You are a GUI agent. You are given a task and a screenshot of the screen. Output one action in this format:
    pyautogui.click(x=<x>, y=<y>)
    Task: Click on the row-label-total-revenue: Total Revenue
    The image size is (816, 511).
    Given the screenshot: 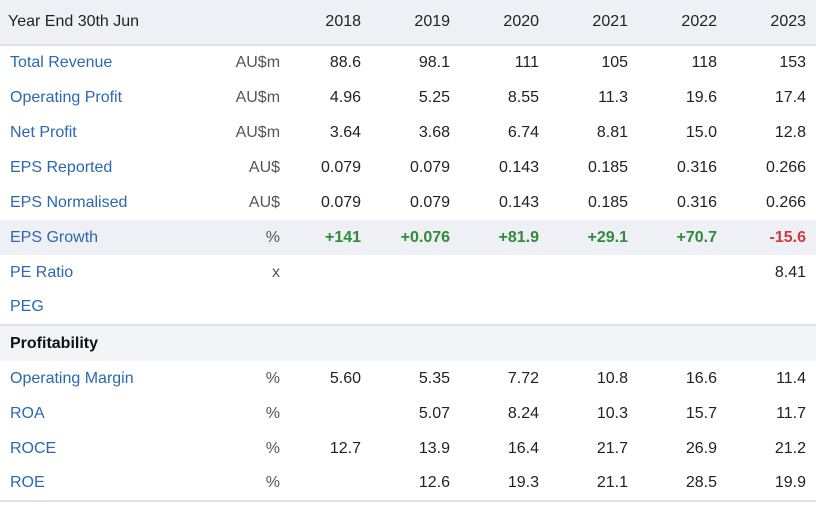 What is the action you would take?
    pyautogui.click(x=61, y=62)
    